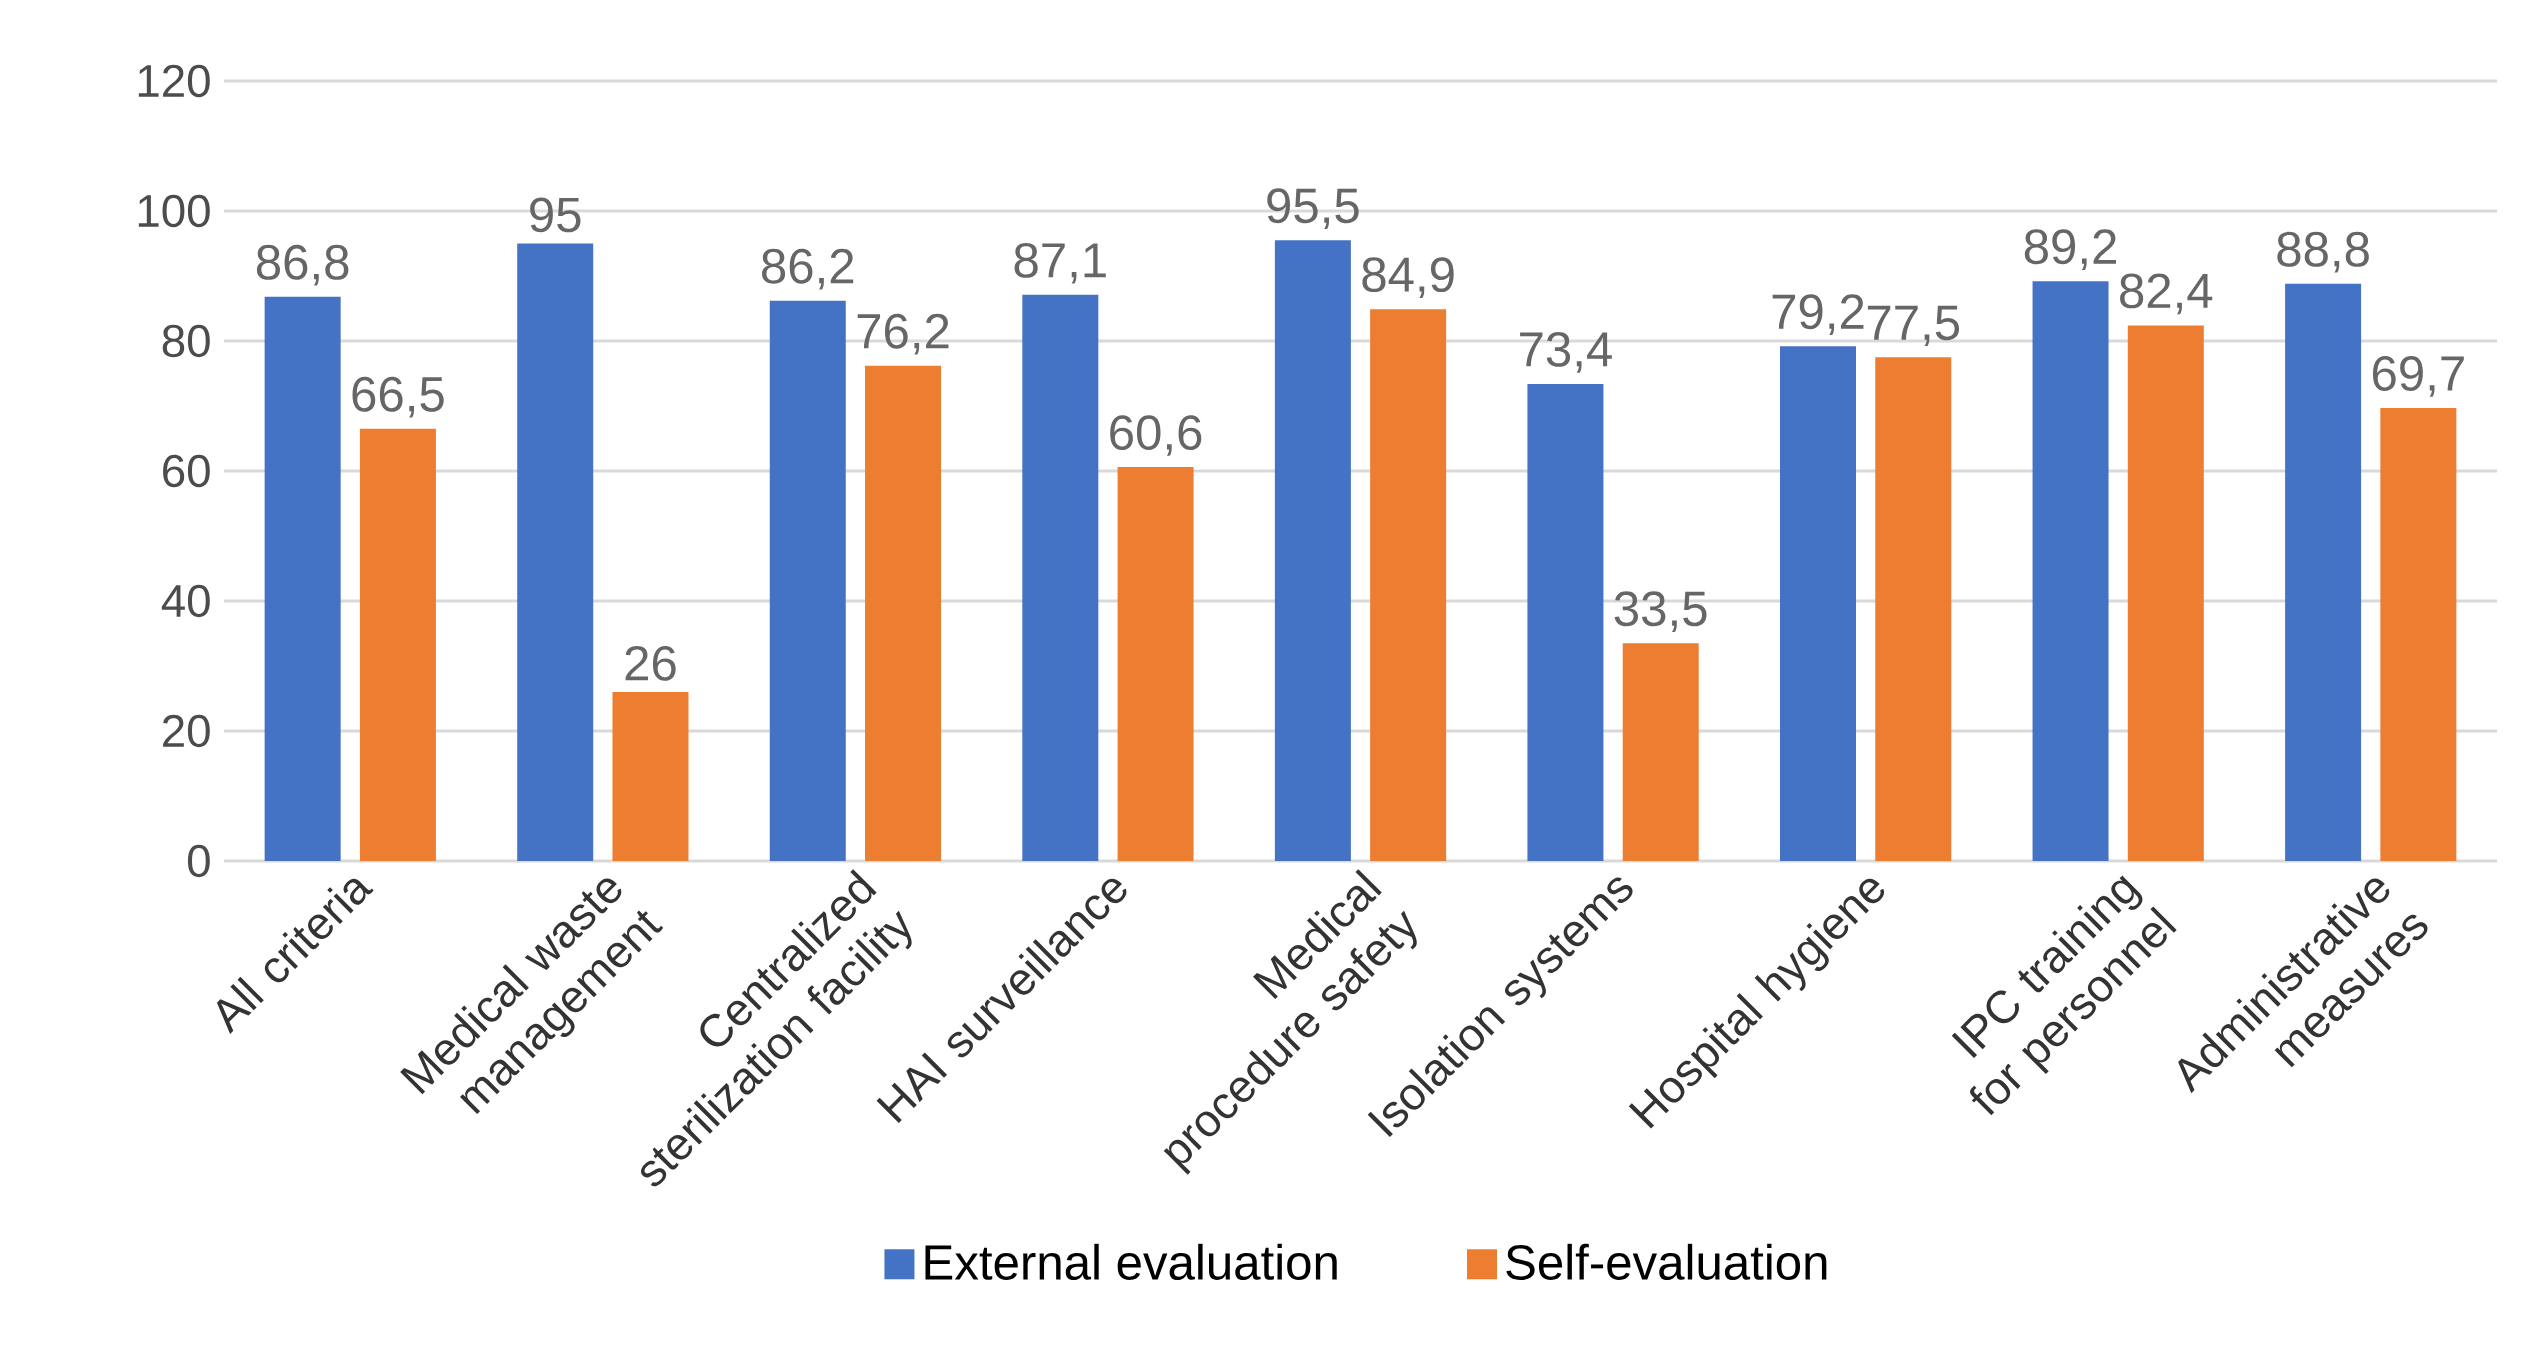 This screenshot has width=2547, height=1347. Describe the element at coordinates (555, 215) in the screenshot. I see `data-label: 95` at that location.